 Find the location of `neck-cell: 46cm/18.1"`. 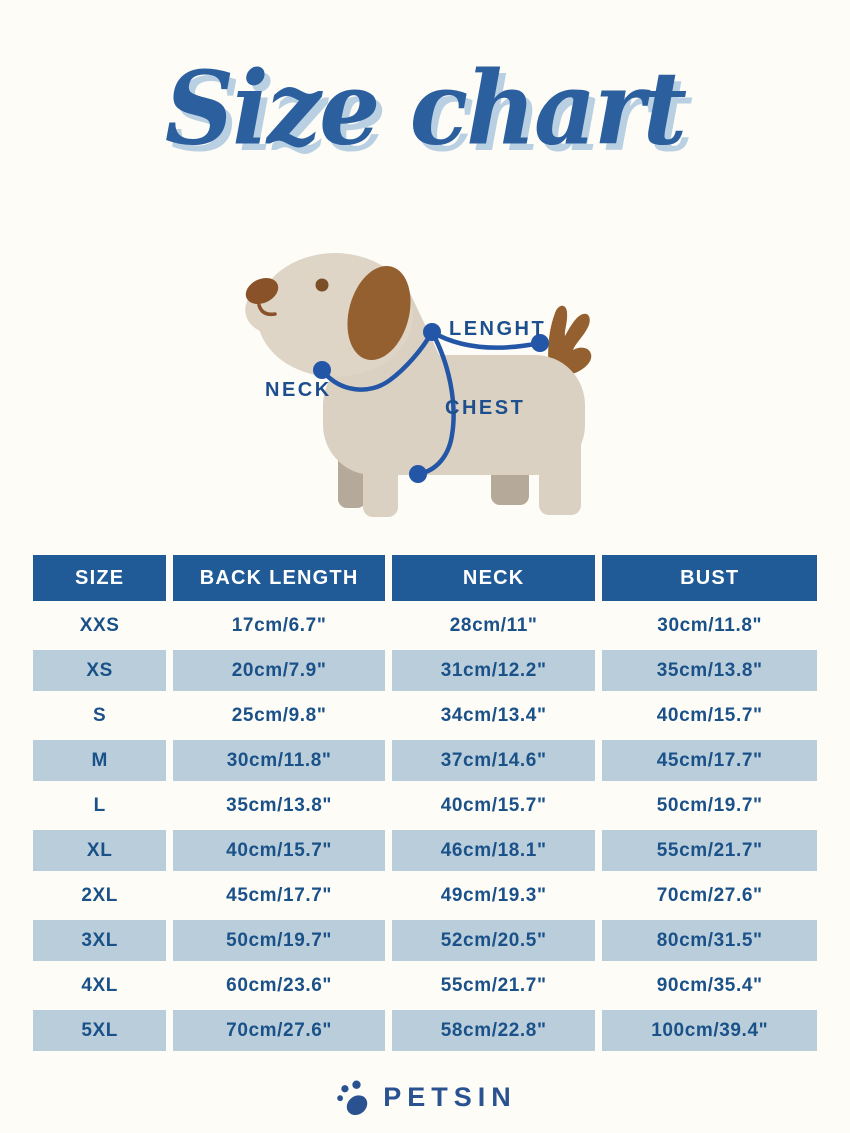

neck-cell: 46cm/18.1" is located at coordinates (493, 850).